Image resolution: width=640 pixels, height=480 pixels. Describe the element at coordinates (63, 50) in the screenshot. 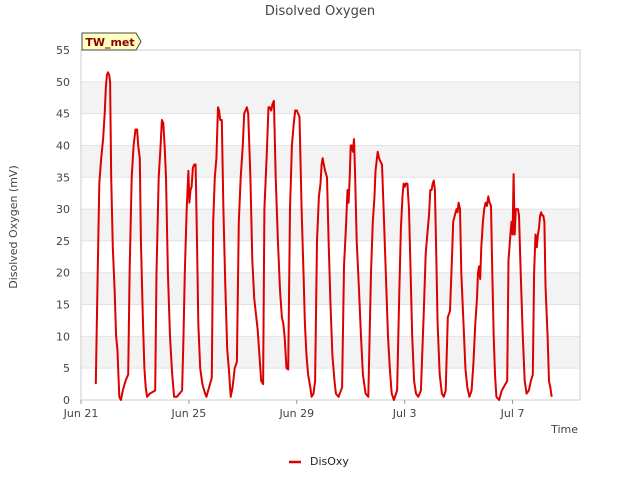

I see `y-tick-label: 55` at that location.